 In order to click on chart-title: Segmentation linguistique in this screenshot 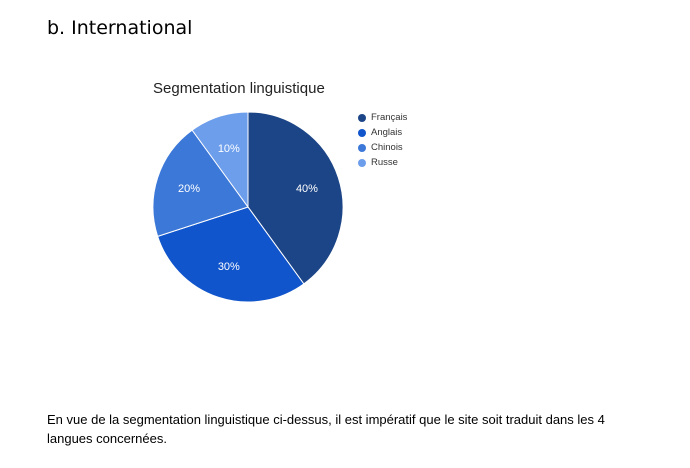, I will do `click(239, 88)`.